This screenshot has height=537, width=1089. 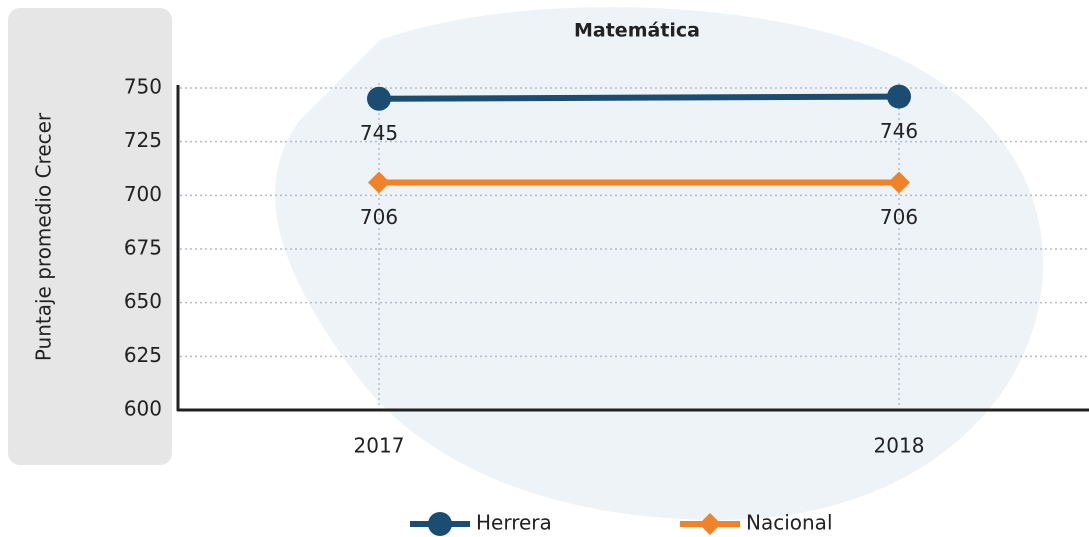 What do you see at coordinates (143, 301) in the screenshot?
I see `y-tick-label: 650` at bounding box center [143, 301].